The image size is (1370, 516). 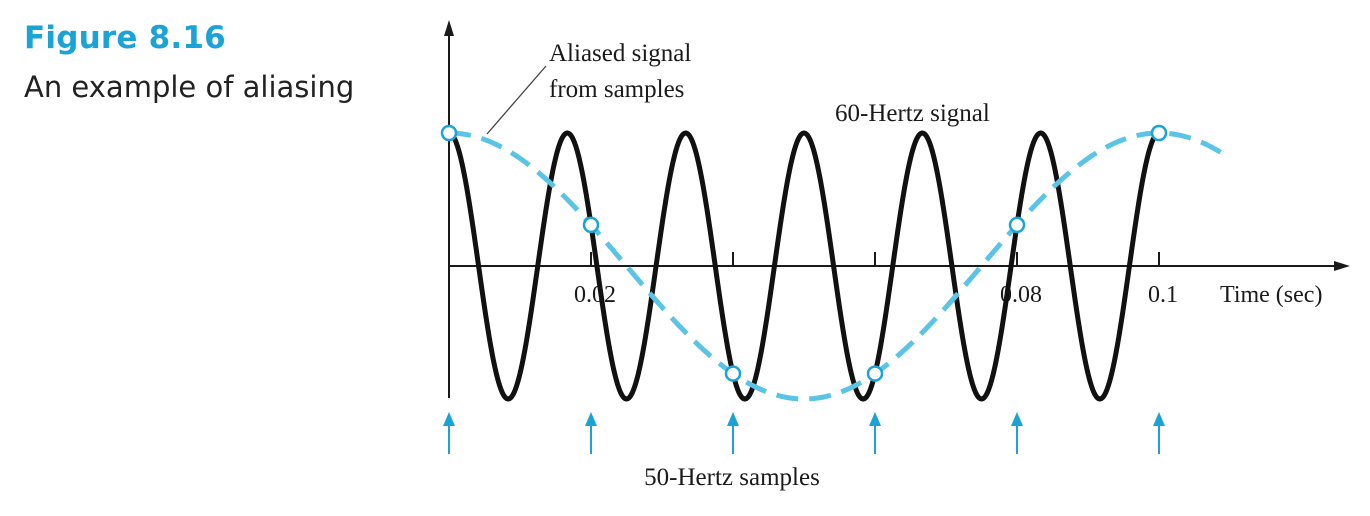 I want to click on samples-label: 50-Hertz samples, so click(x=732, y=477).